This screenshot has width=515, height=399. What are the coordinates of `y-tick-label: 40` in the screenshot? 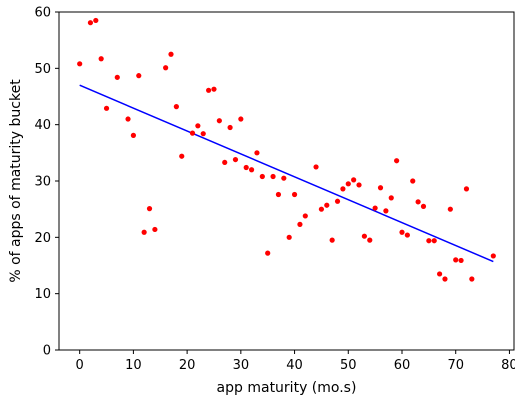 It's located at (42, 125).